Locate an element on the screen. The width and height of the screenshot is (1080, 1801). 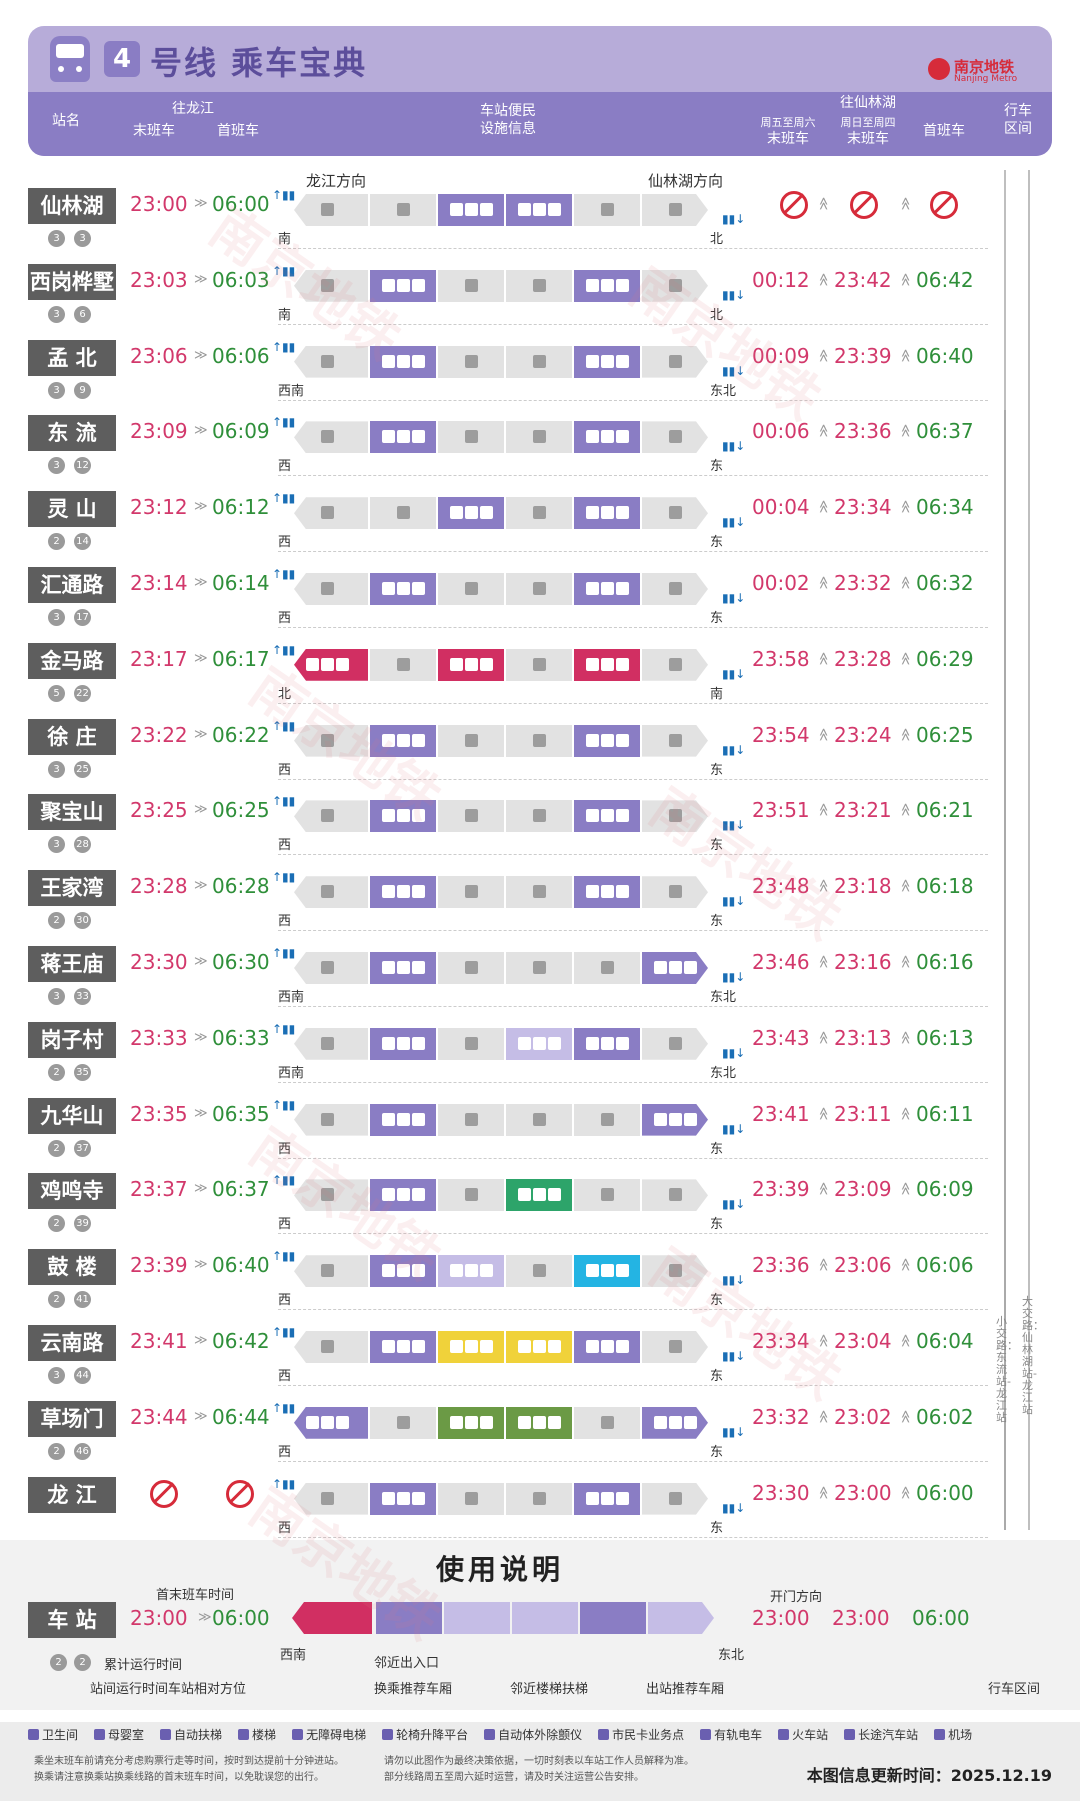
cumulative-time-circle: 30 is located at coordinates (82, 921).